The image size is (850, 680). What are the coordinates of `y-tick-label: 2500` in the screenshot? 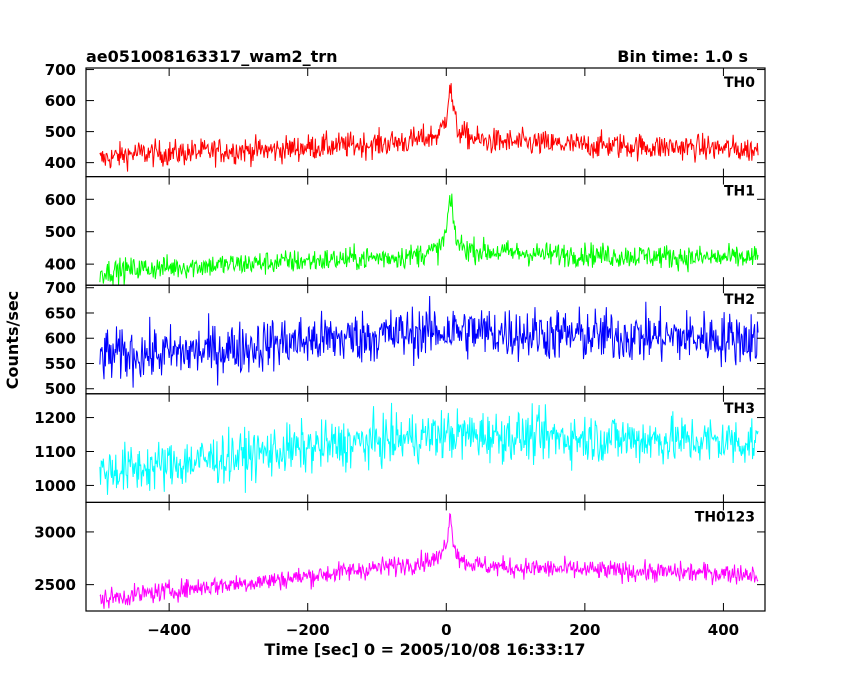 It's located at (55, 585).